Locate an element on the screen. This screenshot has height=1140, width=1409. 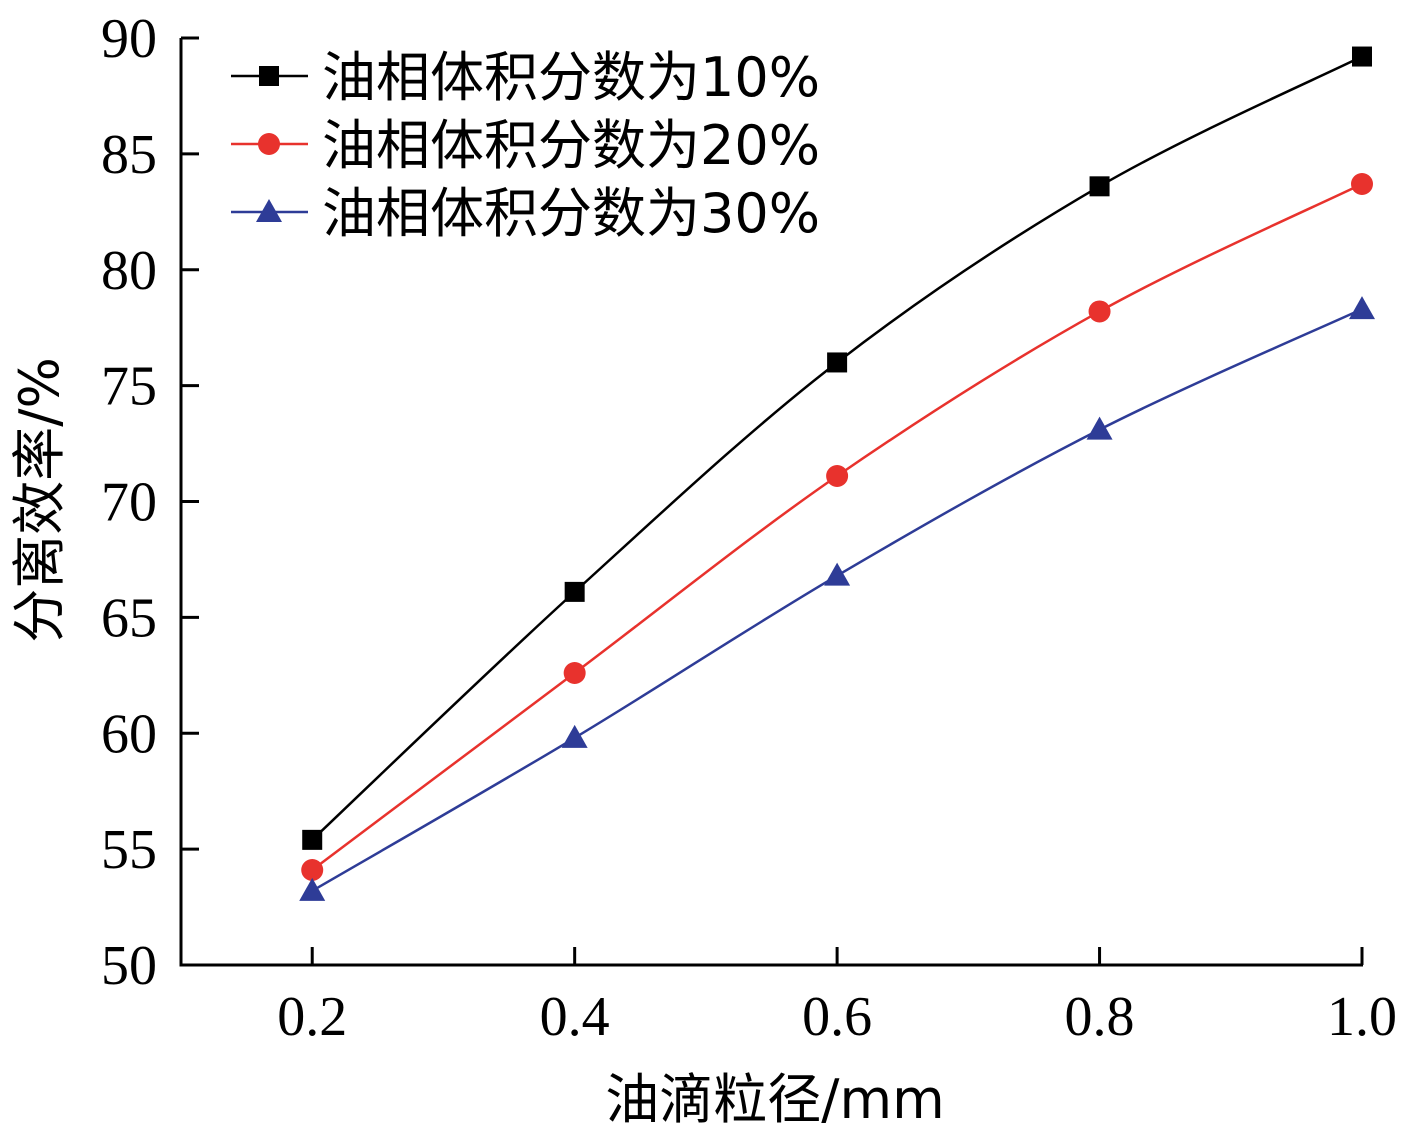
y-tick-label-7: 85 is located at coordinates (129, 155).